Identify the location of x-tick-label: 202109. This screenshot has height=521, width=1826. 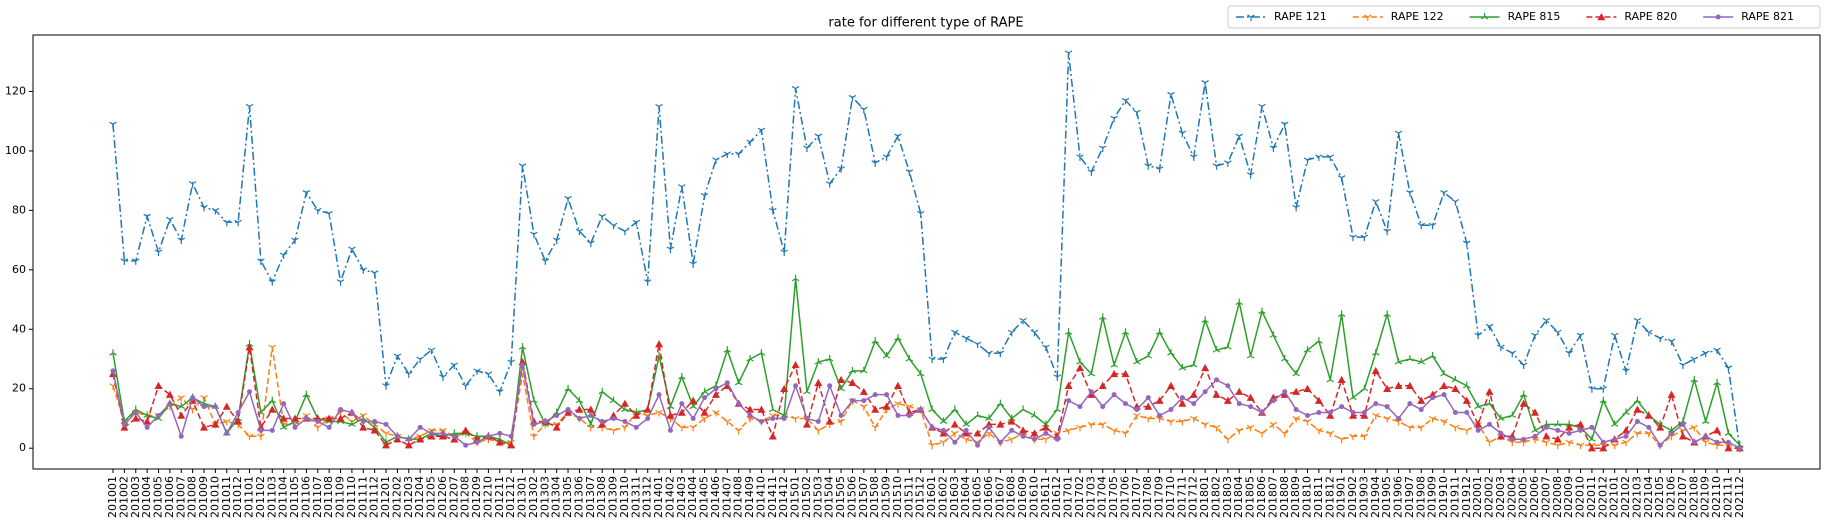
(1705, 497).